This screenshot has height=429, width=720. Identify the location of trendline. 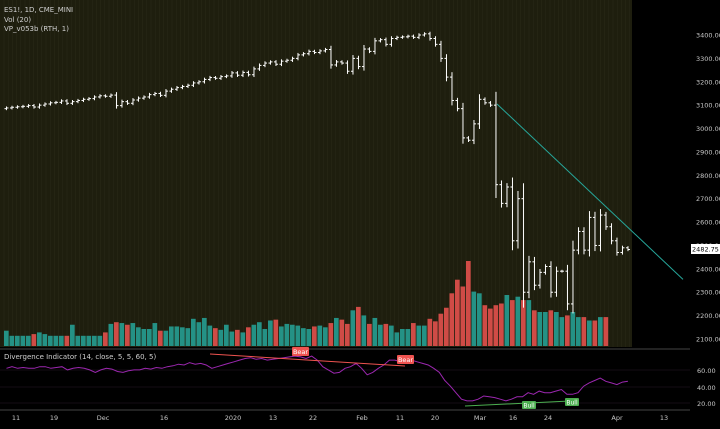
(590, 191).